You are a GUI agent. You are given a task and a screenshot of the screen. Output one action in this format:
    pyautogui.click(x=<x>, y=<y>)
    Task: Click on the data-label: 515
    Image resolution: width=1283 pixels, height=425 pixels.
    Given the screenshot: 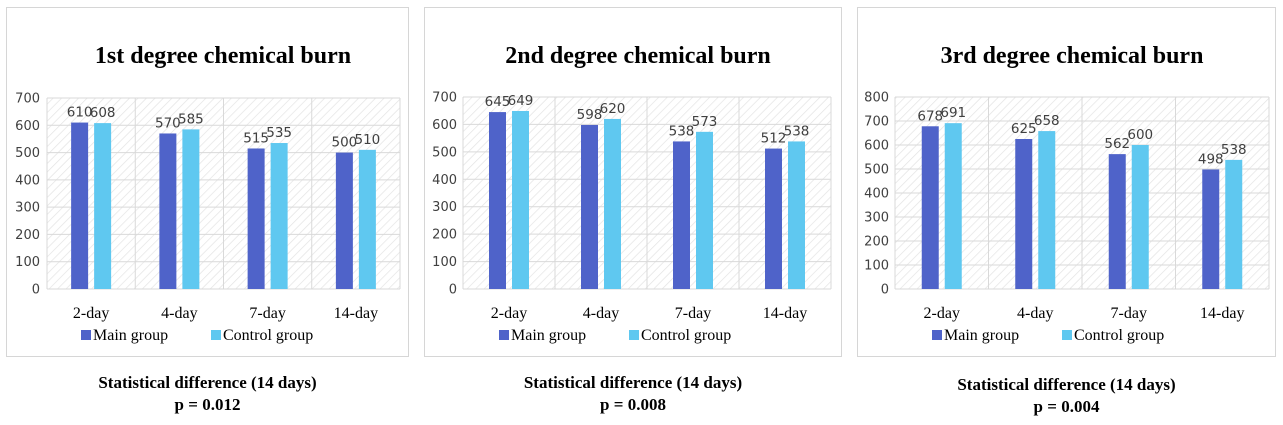 What is the action you would take?
    pyautogui.click(x=256, y=138)
    